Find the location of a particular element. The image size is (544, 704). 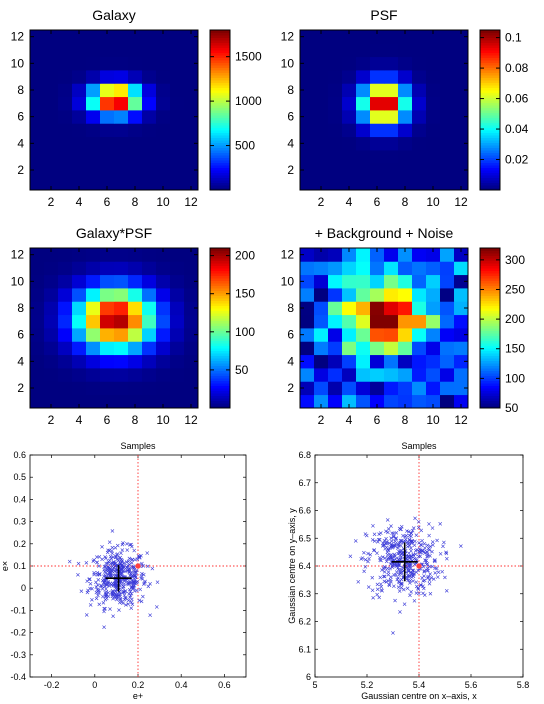

y-tick-label: 6.5 is located at coordinates (304, 538).